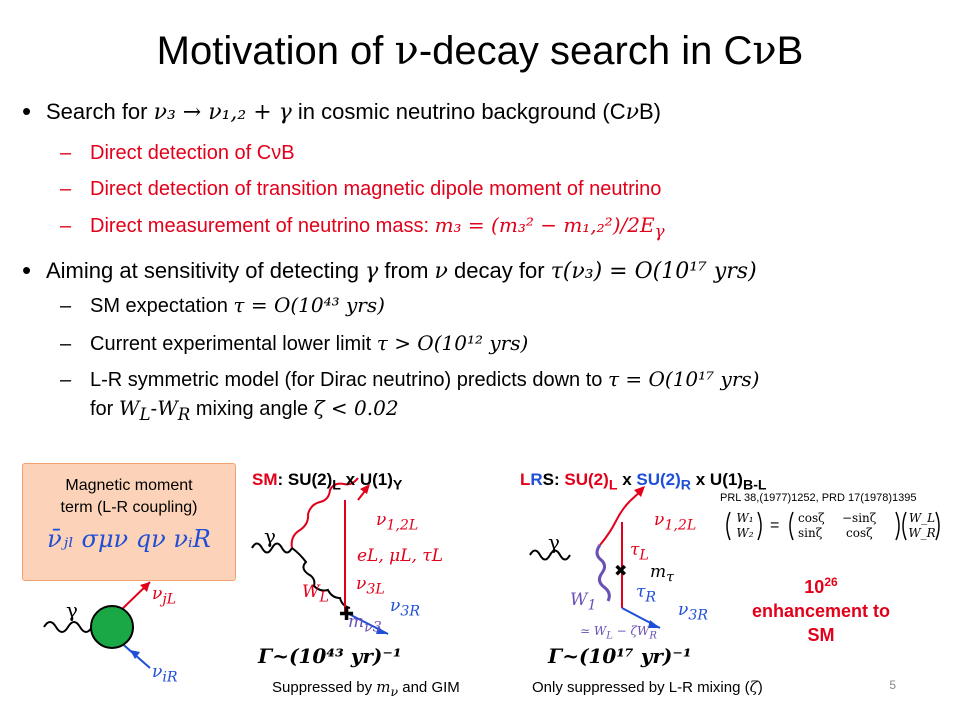  What do you see at coordinates (609, 636) in the screenshot?
I see `lrs-approx-sub: L` at bounding box center [609, 636].